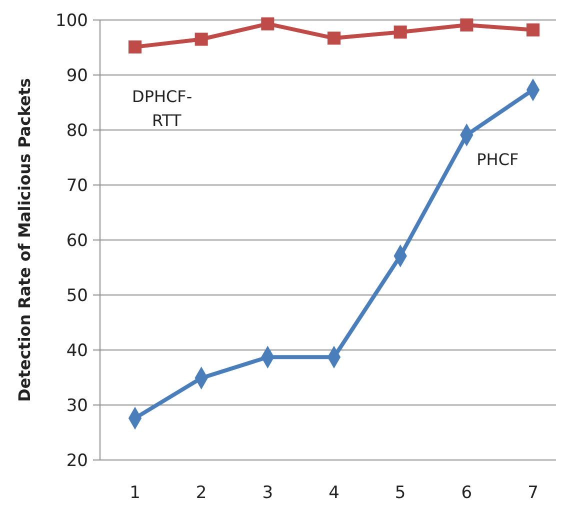  Describe the element at coordinates (77, 130) in the screenshot. I see `y-tick-label: 80` at that location.